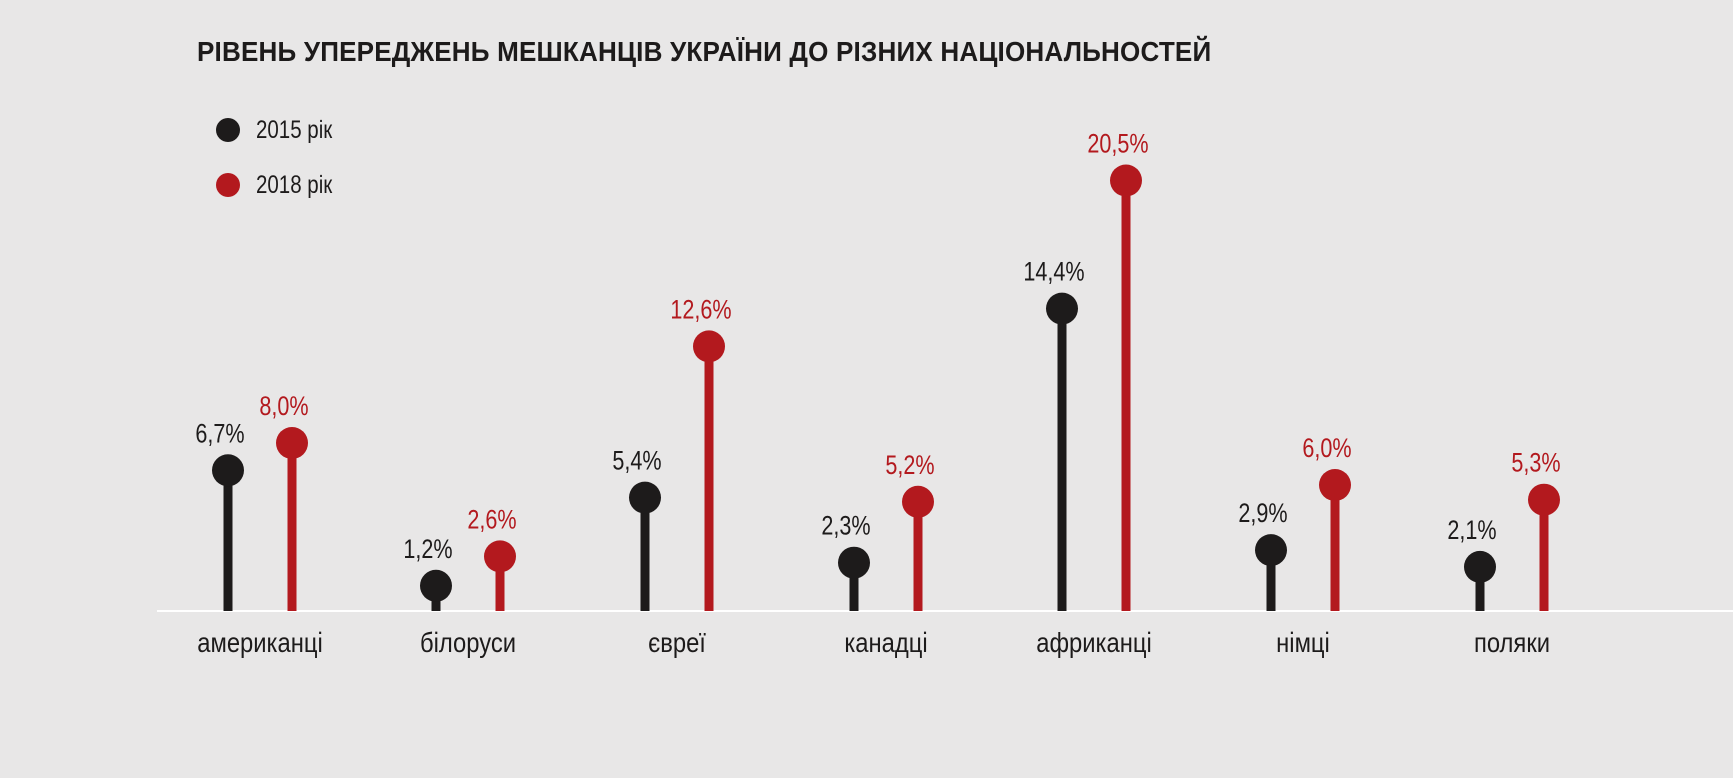 This screenshot has width=1733, height=778. I want to click on legend-item-2015: 2015 рік, so click(282, 129).